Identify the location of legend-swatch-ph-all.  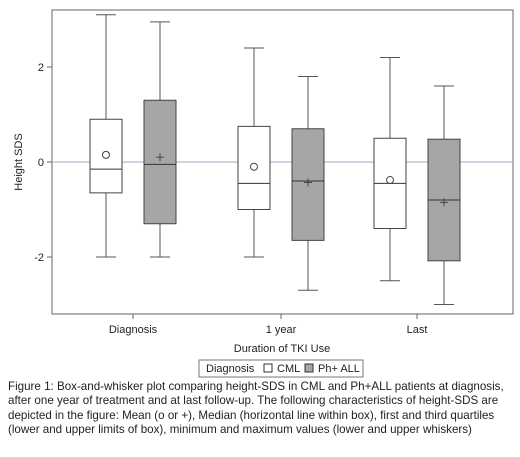
(309, 368).